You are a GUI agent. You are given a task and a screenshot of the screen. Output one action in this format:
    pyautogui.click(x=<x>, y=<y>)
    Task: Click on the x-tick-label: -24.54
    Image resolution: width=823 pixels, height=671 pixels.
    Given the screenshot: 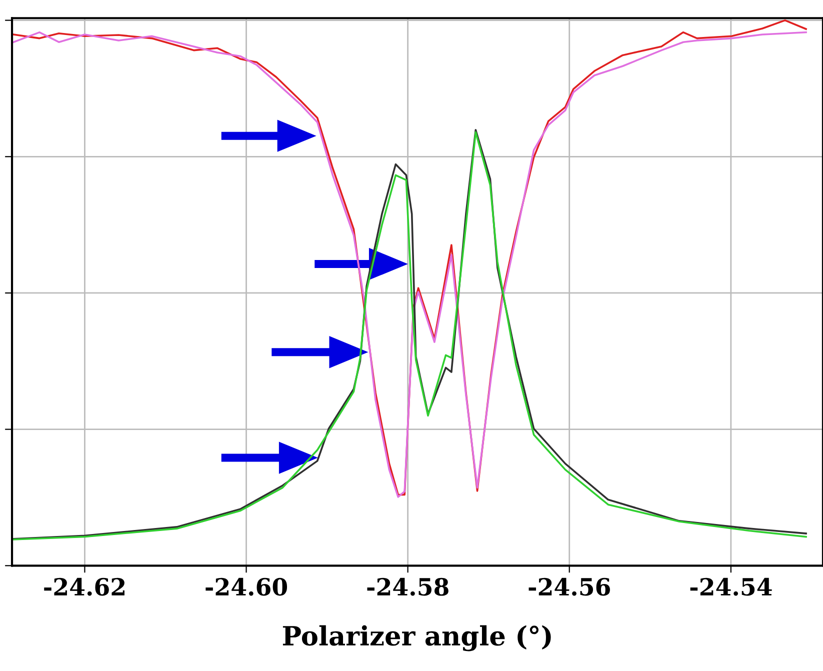 What is the action you would take?
    pyautogui.click(x=731, y=587)
    